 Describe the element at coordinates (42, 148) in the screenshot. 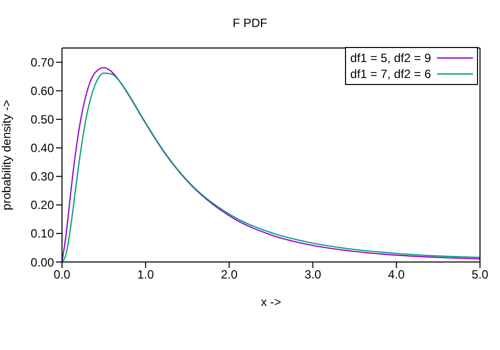

I see `y-tick-label: 0.40` at that location.